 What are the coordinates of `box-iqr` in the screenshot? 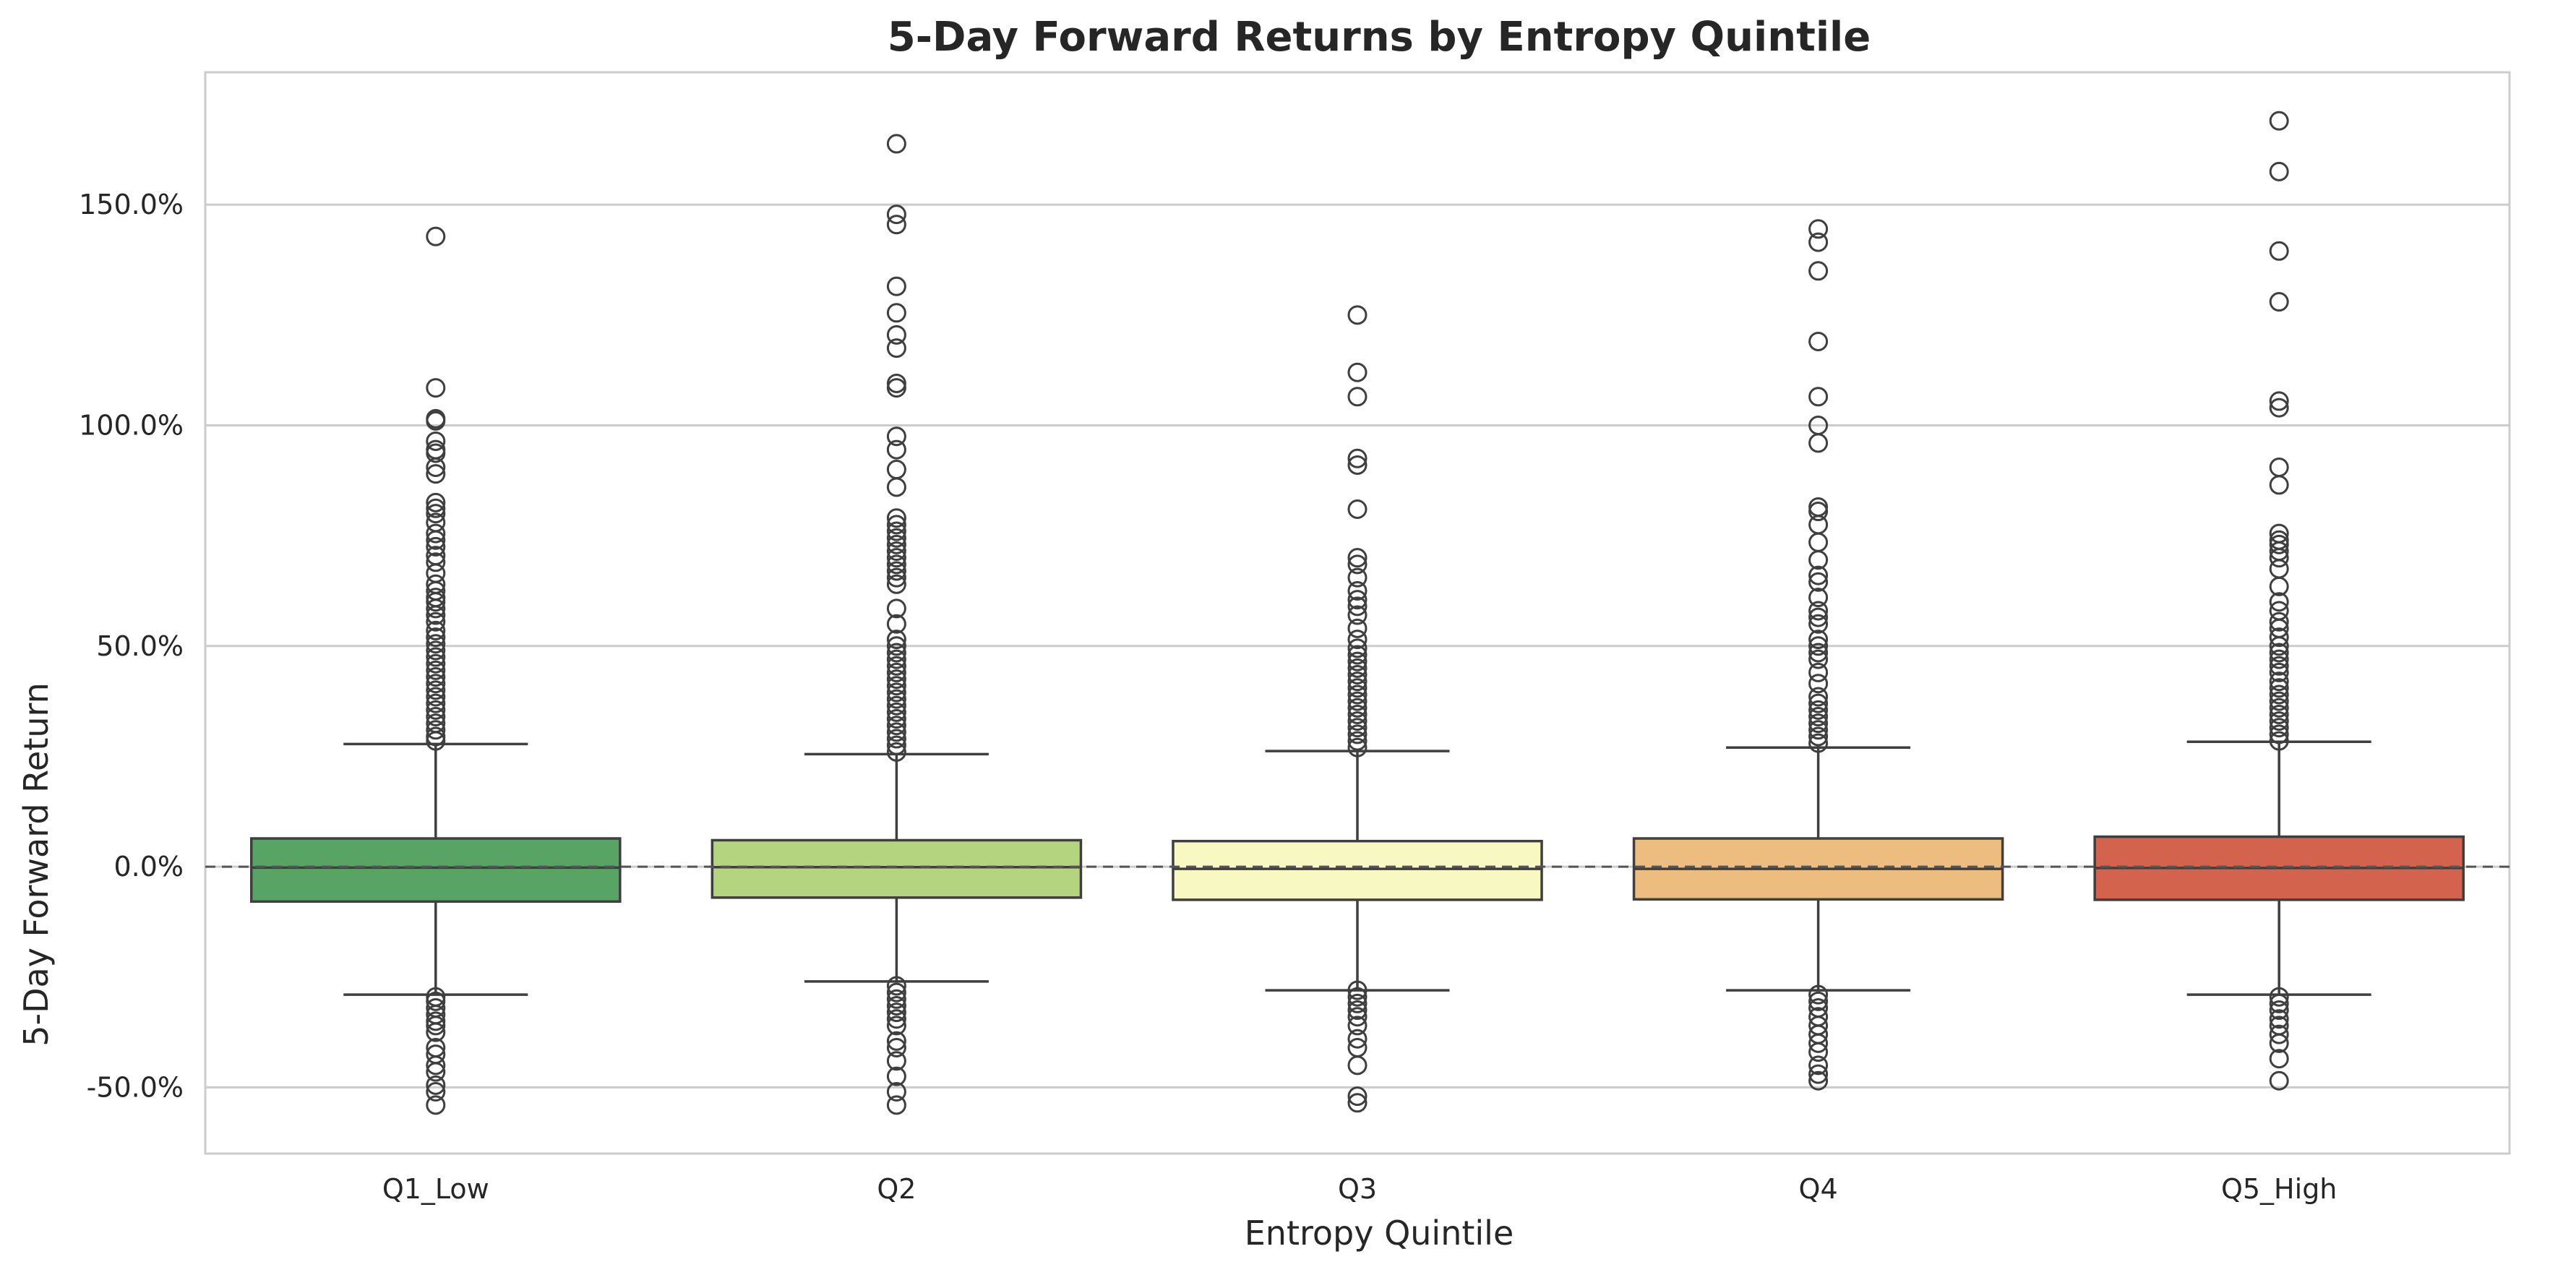 It's located at (436, 870).